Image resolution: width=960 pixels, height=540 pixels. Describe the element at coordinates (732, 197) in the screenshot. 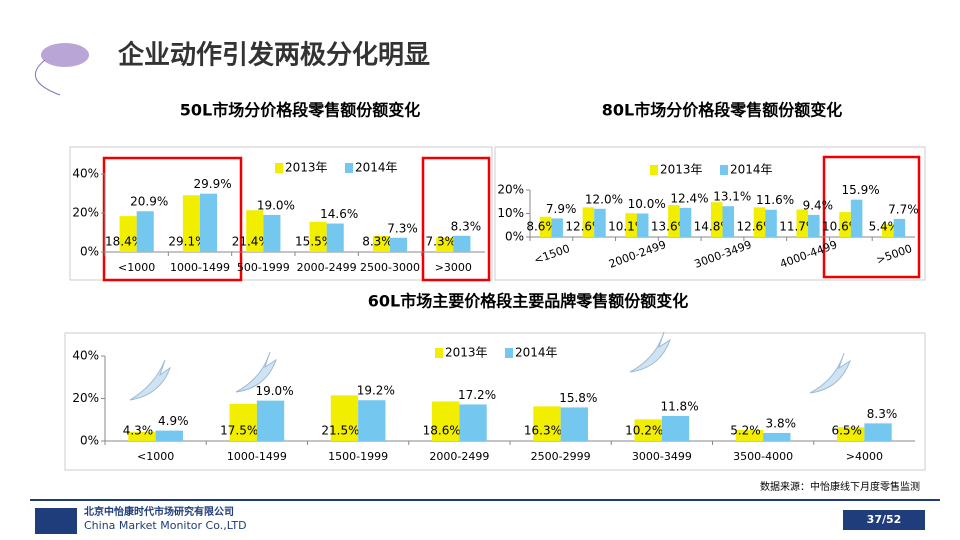

I see `data-label: 13.1%` at that location.